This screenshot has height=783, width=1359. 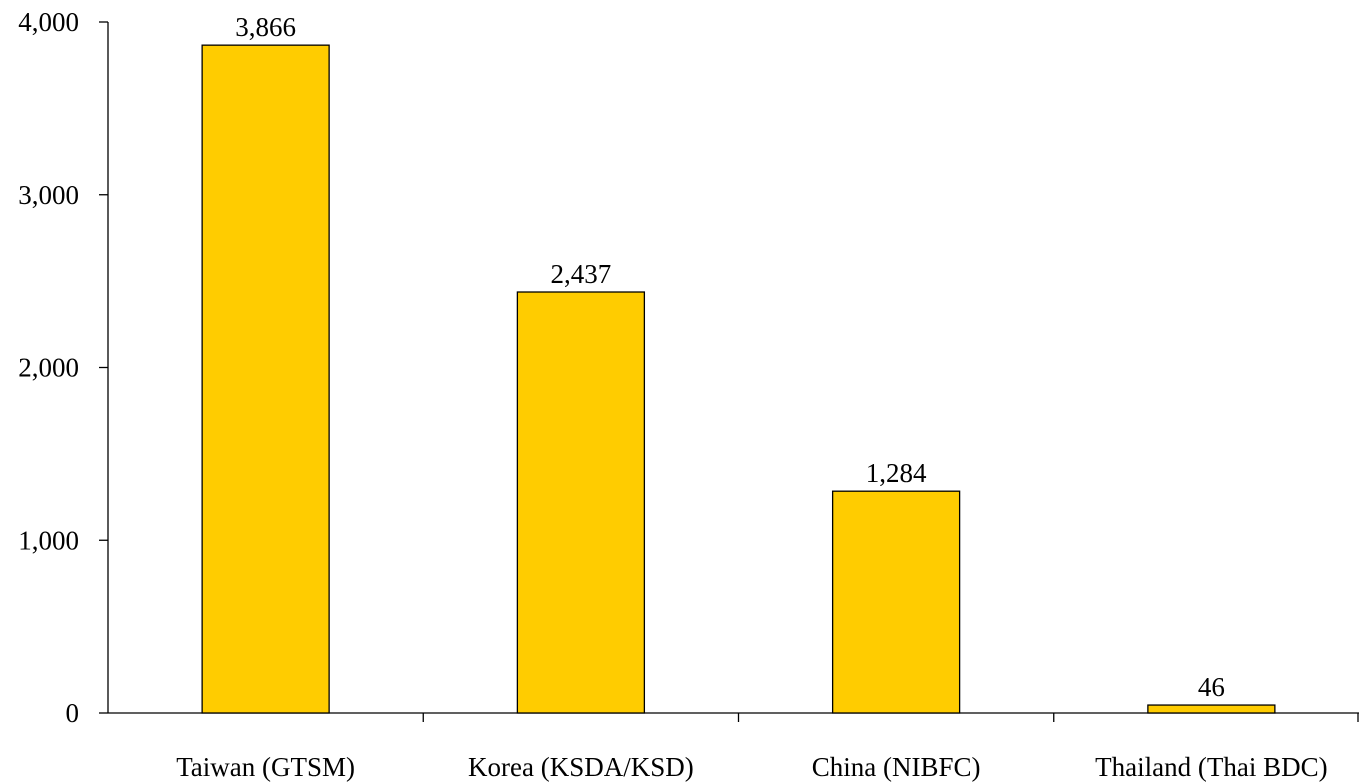 I want to click on x-tick-label: Korea (KSDA/KSD), so click(x=581, y=767).